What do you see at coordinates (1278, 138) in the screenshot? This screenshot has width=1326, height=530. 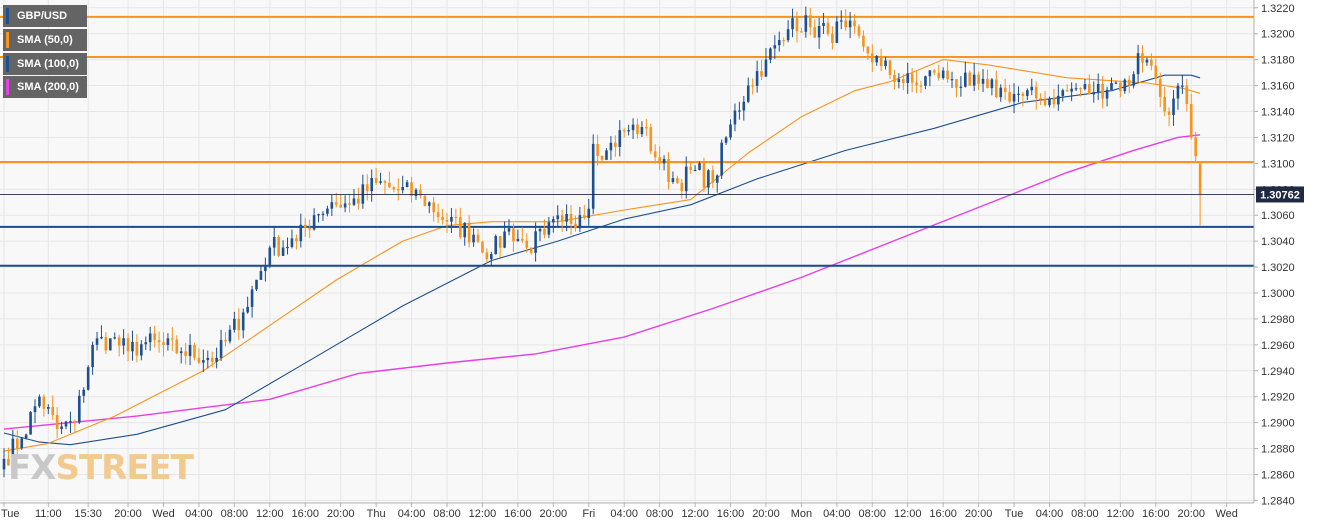 I see `y-tick-label: 1.3120` at bounding box center [1278, 138].